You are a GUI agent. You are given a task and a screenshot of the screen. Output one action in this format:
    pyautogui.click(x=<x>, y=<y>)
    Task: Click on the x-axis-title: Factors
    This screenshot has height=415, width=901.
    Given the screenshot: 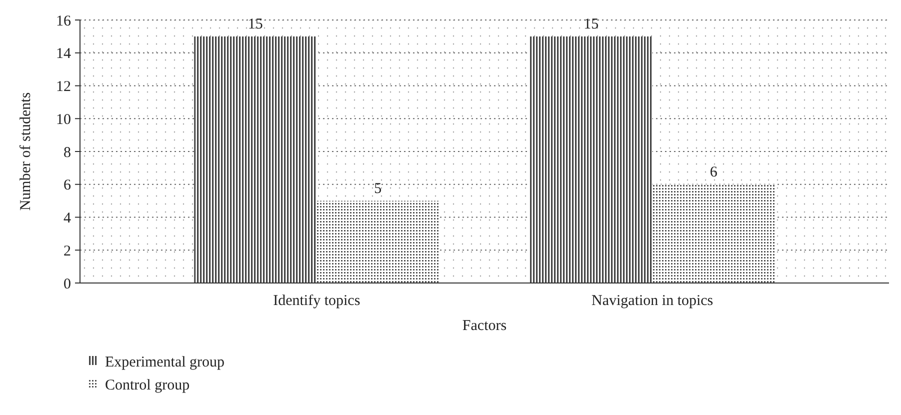 What is the action you would take?
    pyautogui.click(x=484, y=326)
    